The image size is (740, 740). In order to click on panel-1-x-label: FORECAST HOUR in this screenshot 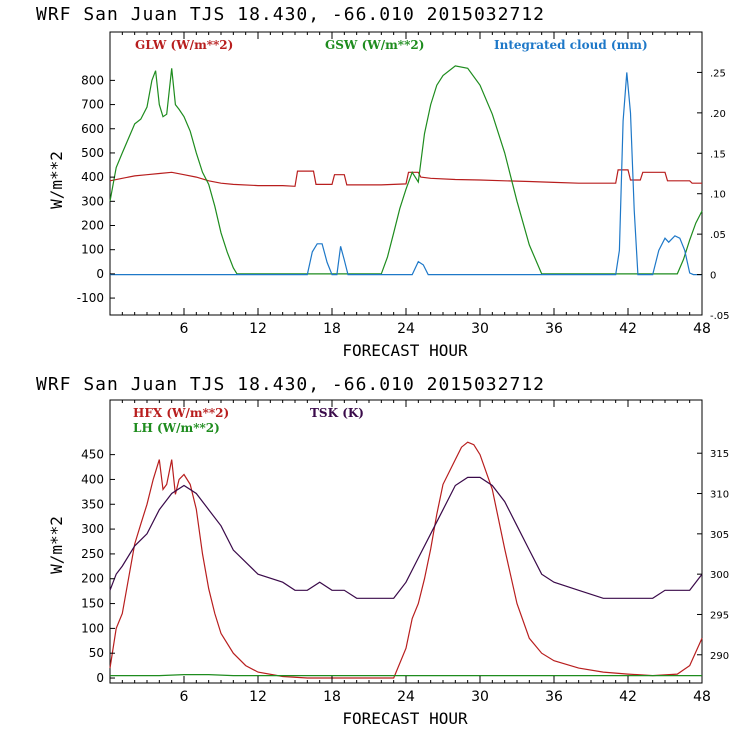, I will do `click(405, 350)`.